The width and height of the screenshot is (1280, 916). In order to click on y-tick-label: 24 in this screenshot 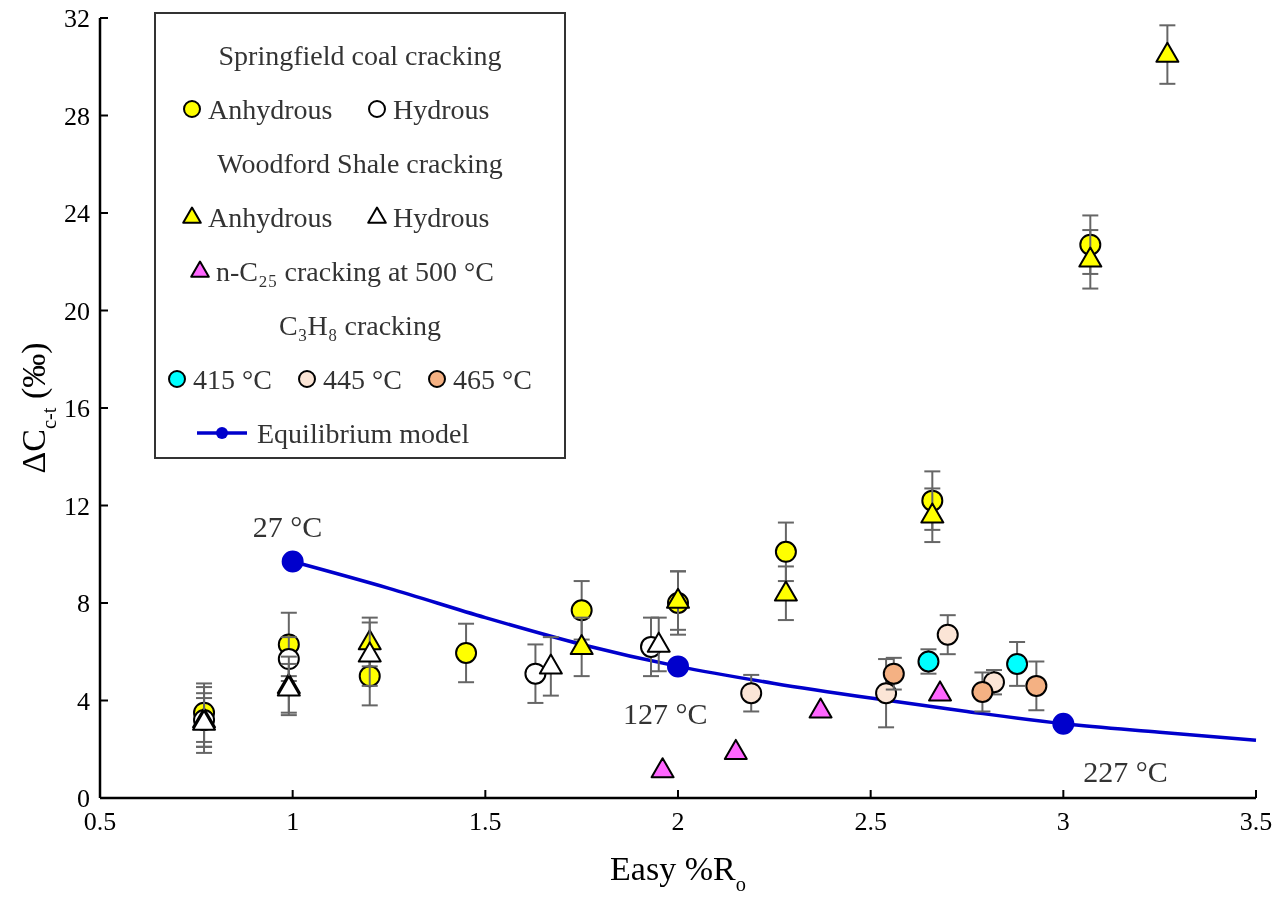, I will do `click(77, 213)`.